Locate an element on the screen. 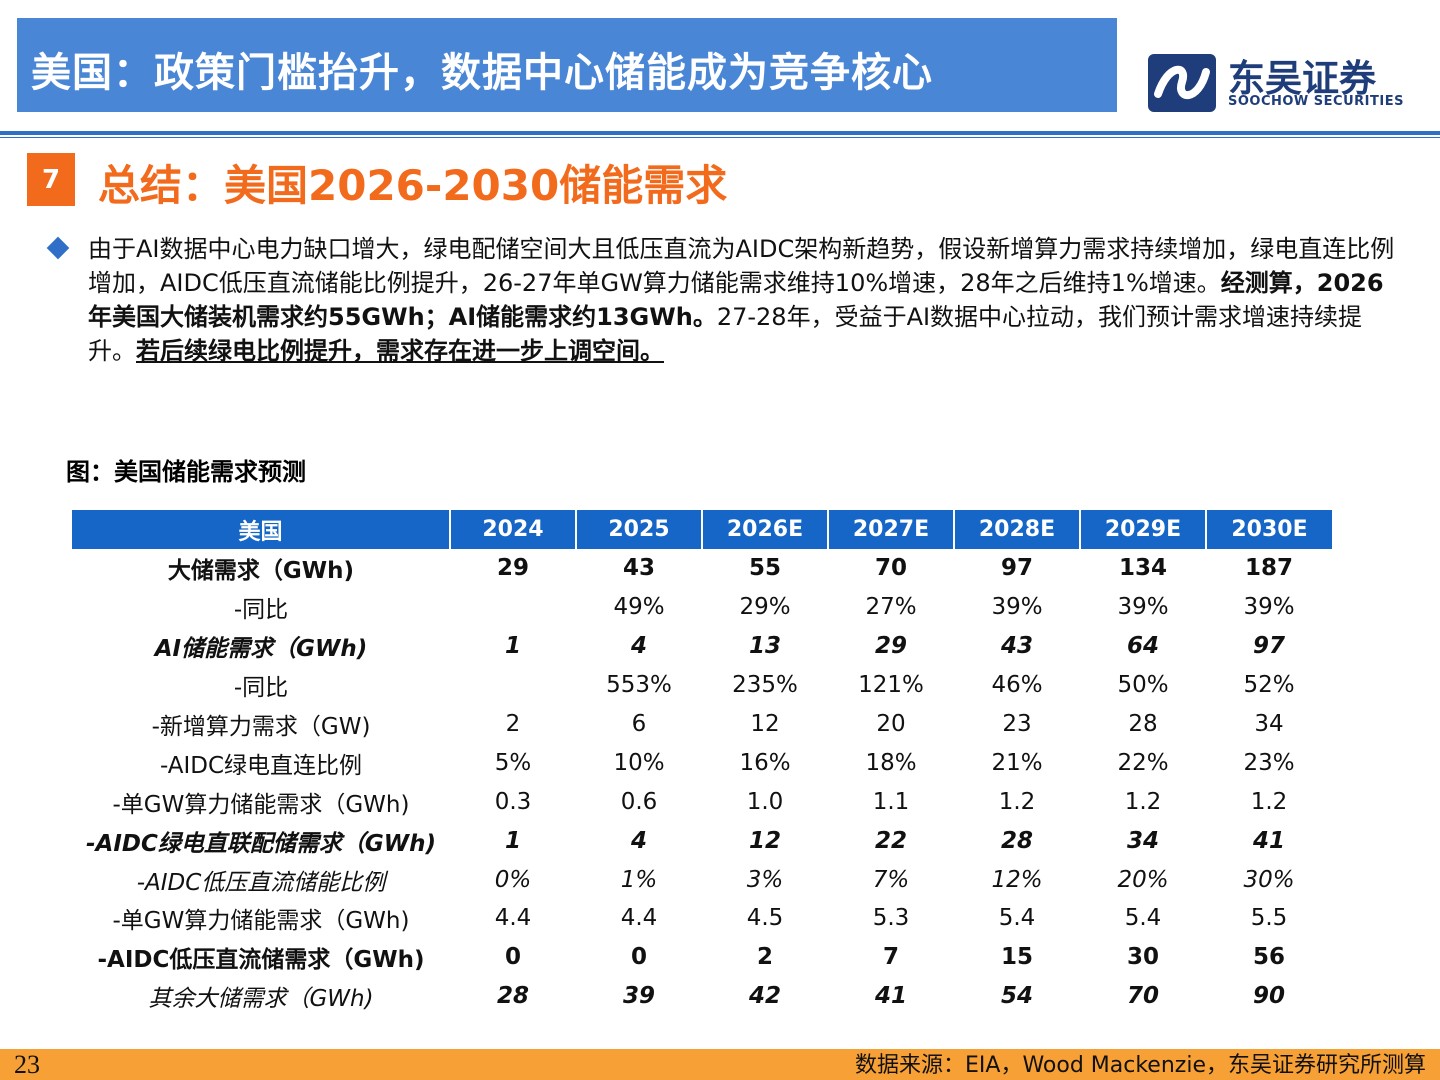  table-cell: 34 is located at coordinates (1142, 840).